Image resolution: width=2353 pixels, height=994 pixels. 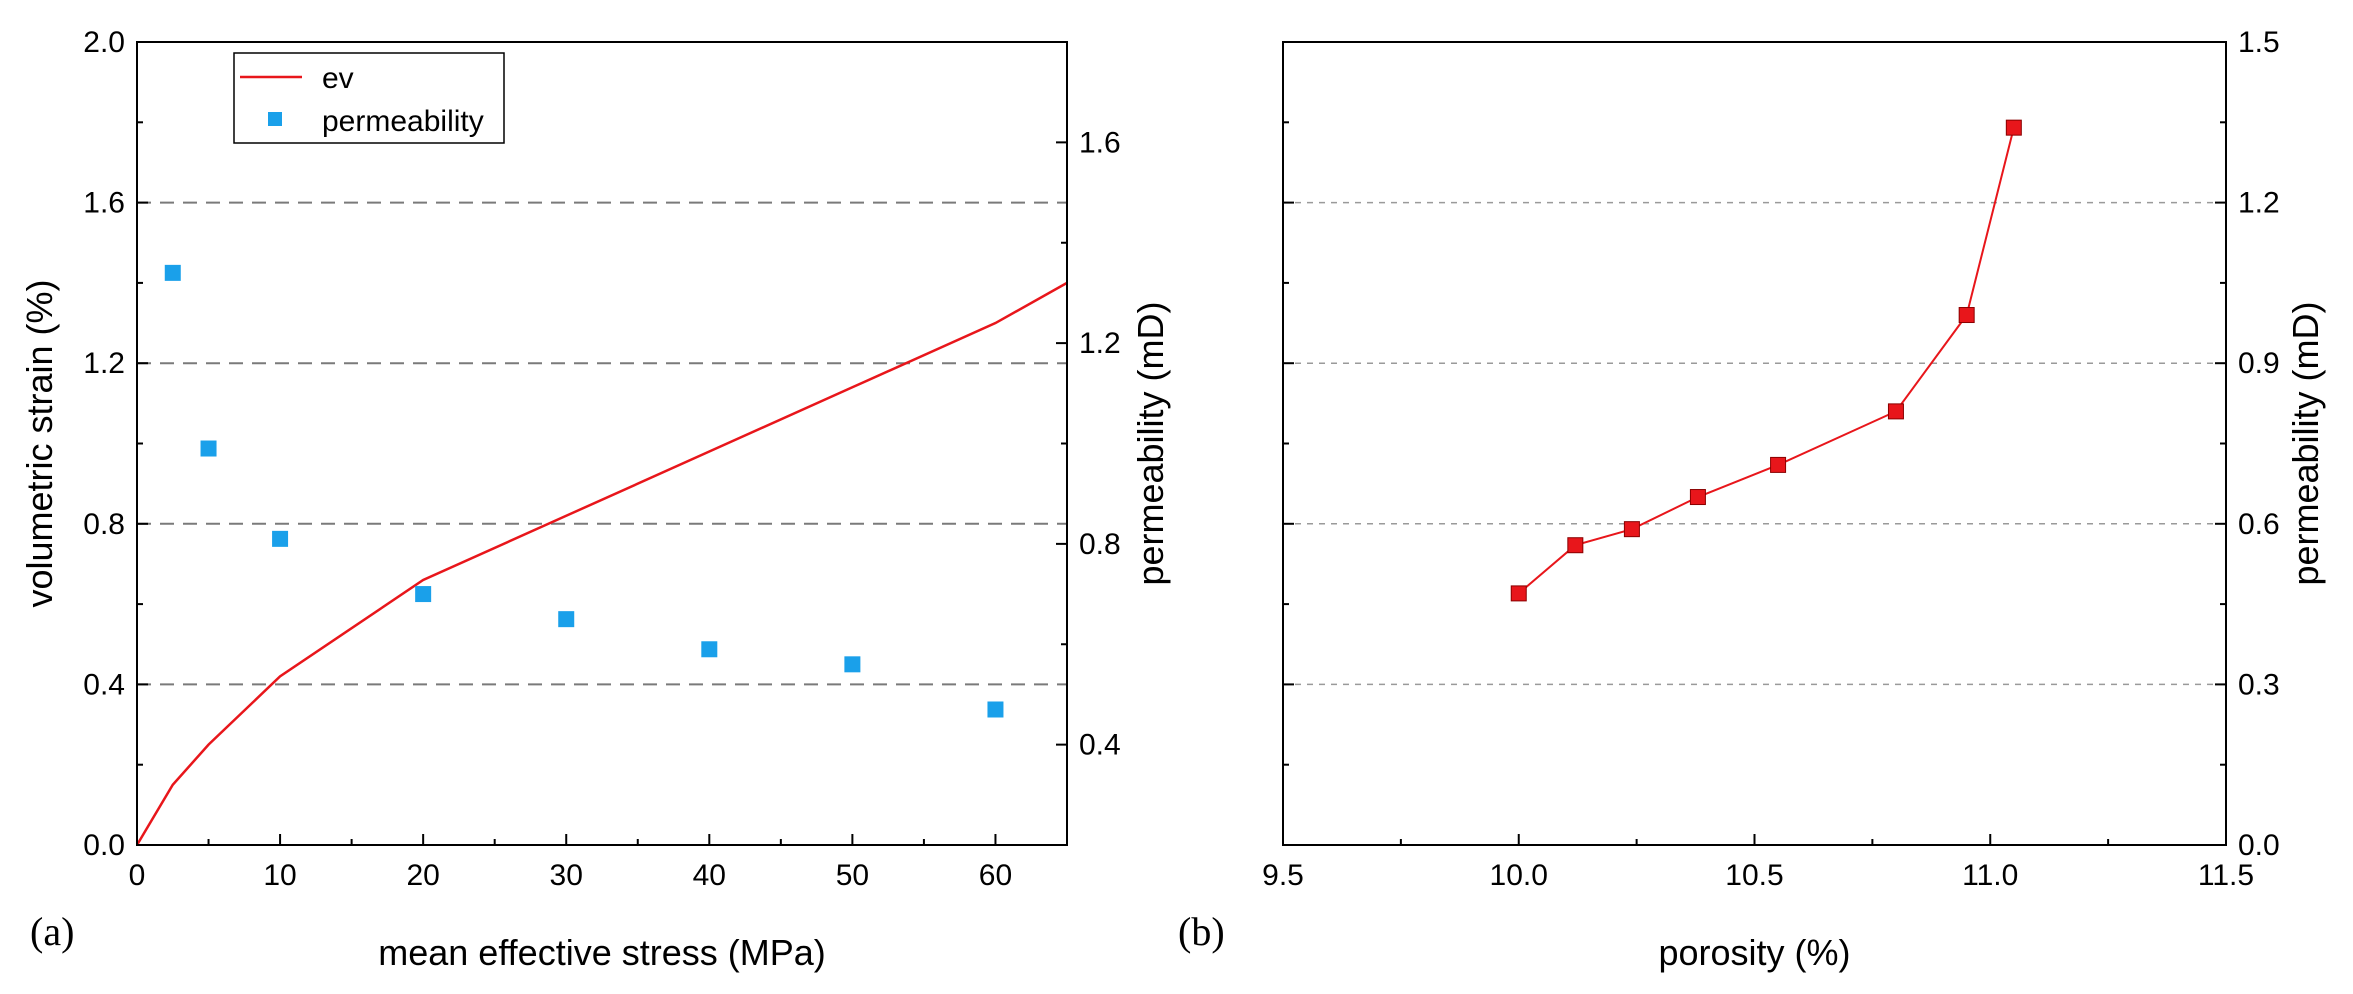 What do you see at coordinates (2259, 845) in the screenshot?
I see `panel-b-y2-tick-label: 0.0` at bounding box center [2259, 845].